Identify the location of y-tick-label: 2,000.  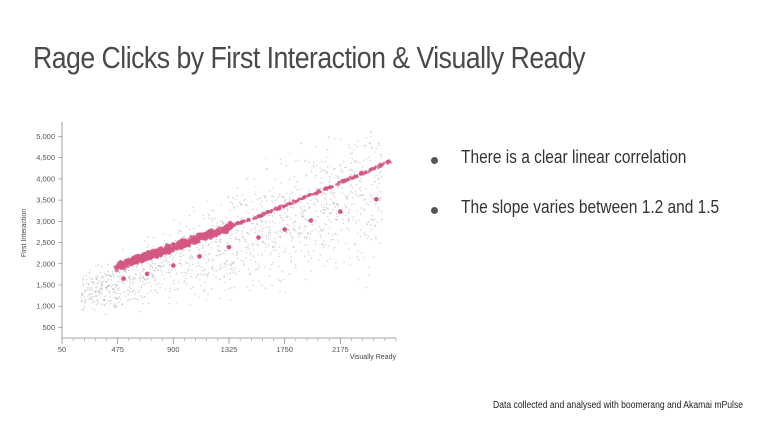
(45, 263).